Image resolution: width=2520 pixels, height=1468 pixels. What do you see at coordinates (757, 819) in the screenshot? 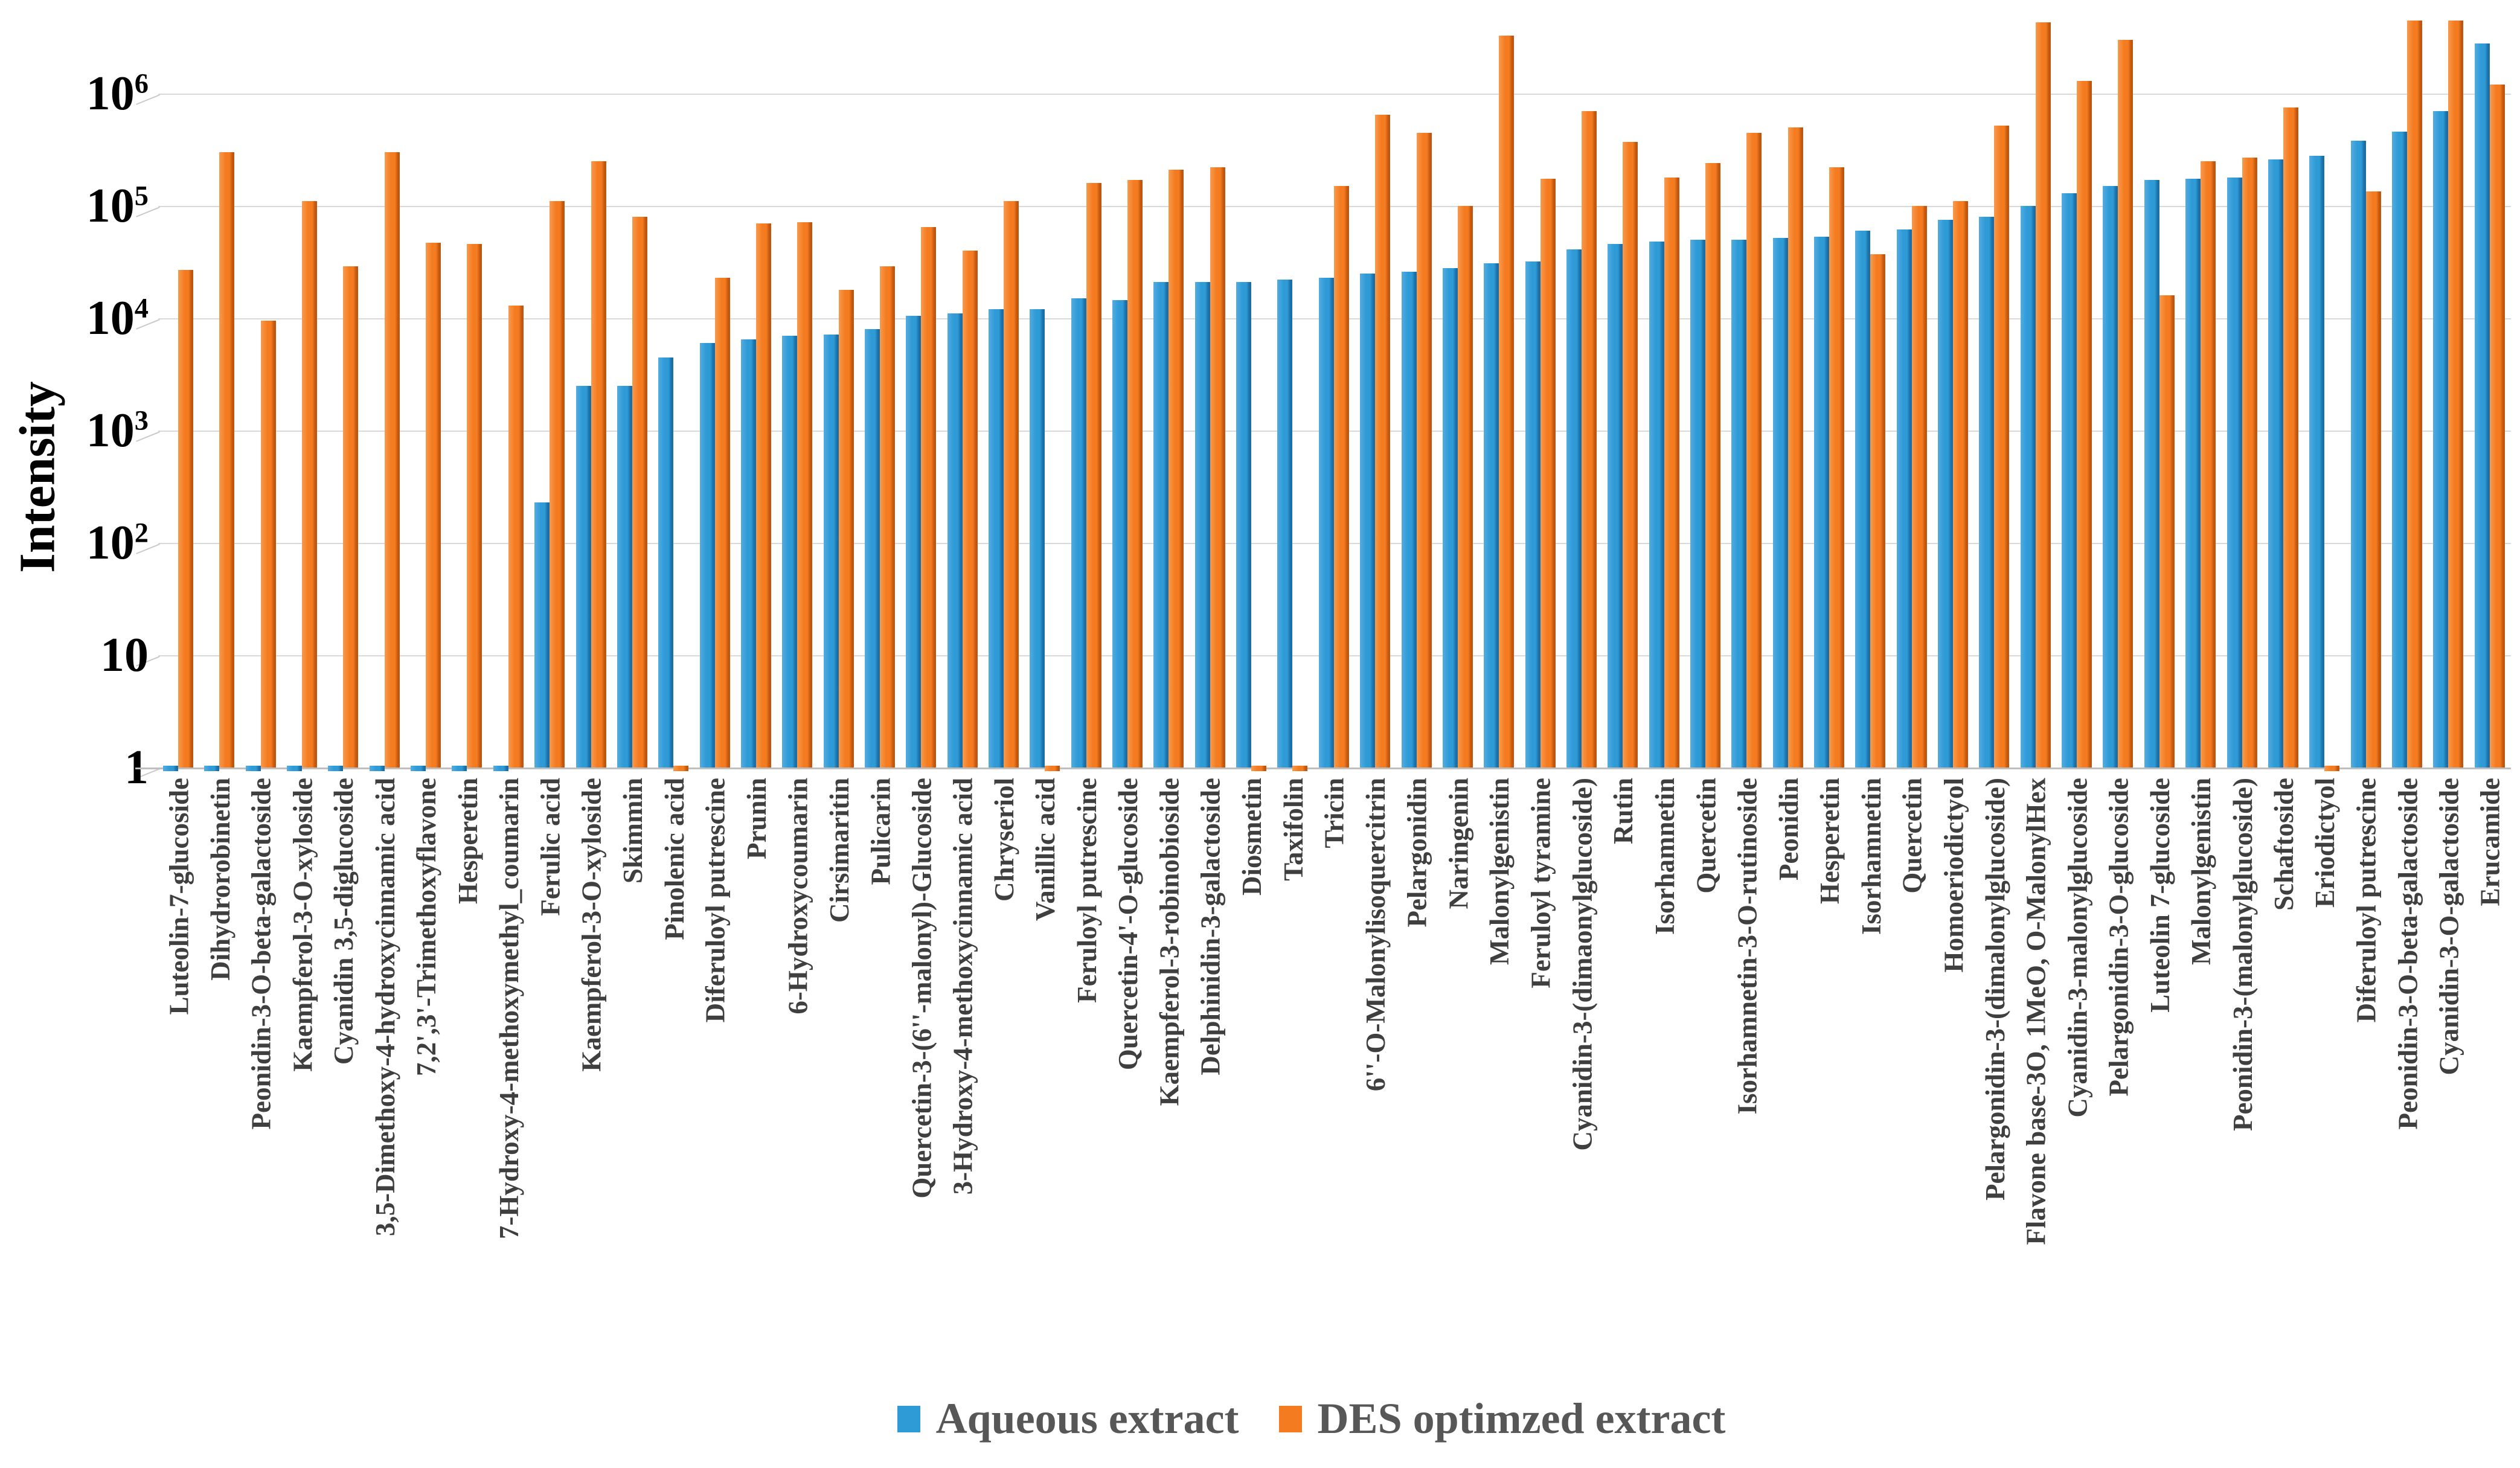
I see `category-label: Prunin` at bounding box center [757, 819].